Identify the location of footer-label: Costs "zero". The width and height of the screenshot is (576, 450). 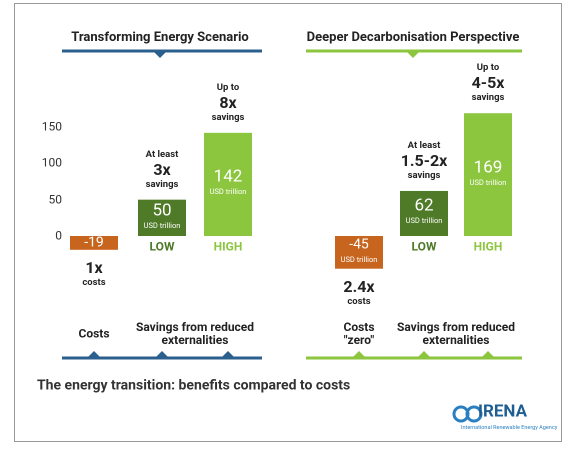
(359, 333).